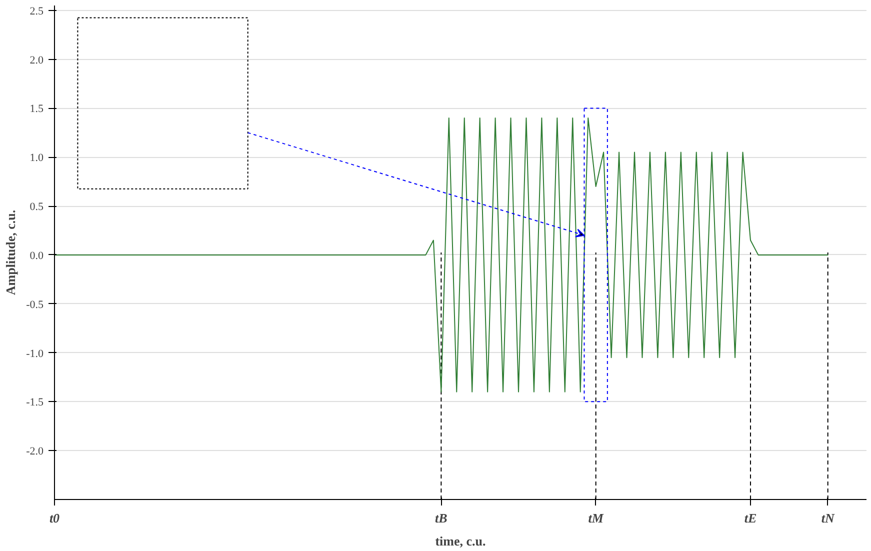 This screenshot has width=871, height=551. Describe the element at coordinates (37, 158) in the screenshot. I see `y-tick-label: 1.0` at that location.